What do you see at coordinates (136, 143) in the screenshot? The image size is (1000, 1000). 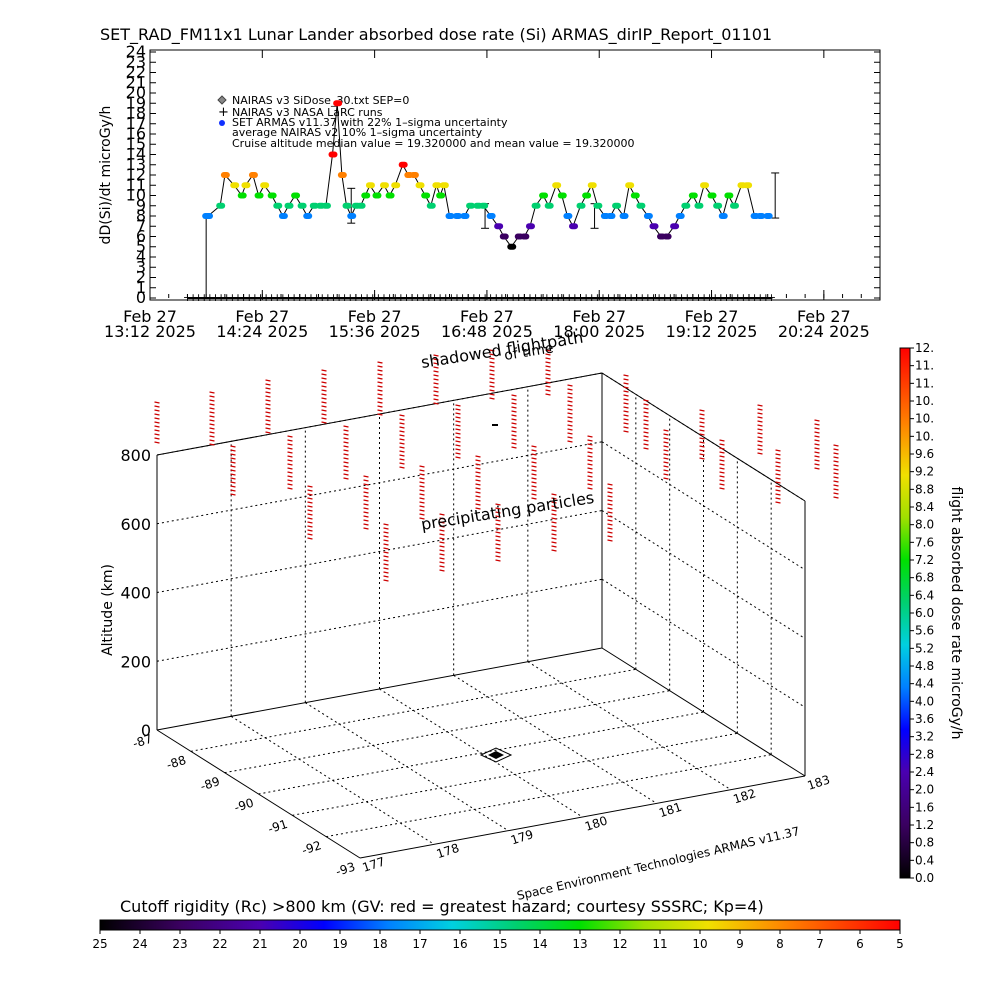 I see `y-tick-label: 15` at bounding box center [136, 143].